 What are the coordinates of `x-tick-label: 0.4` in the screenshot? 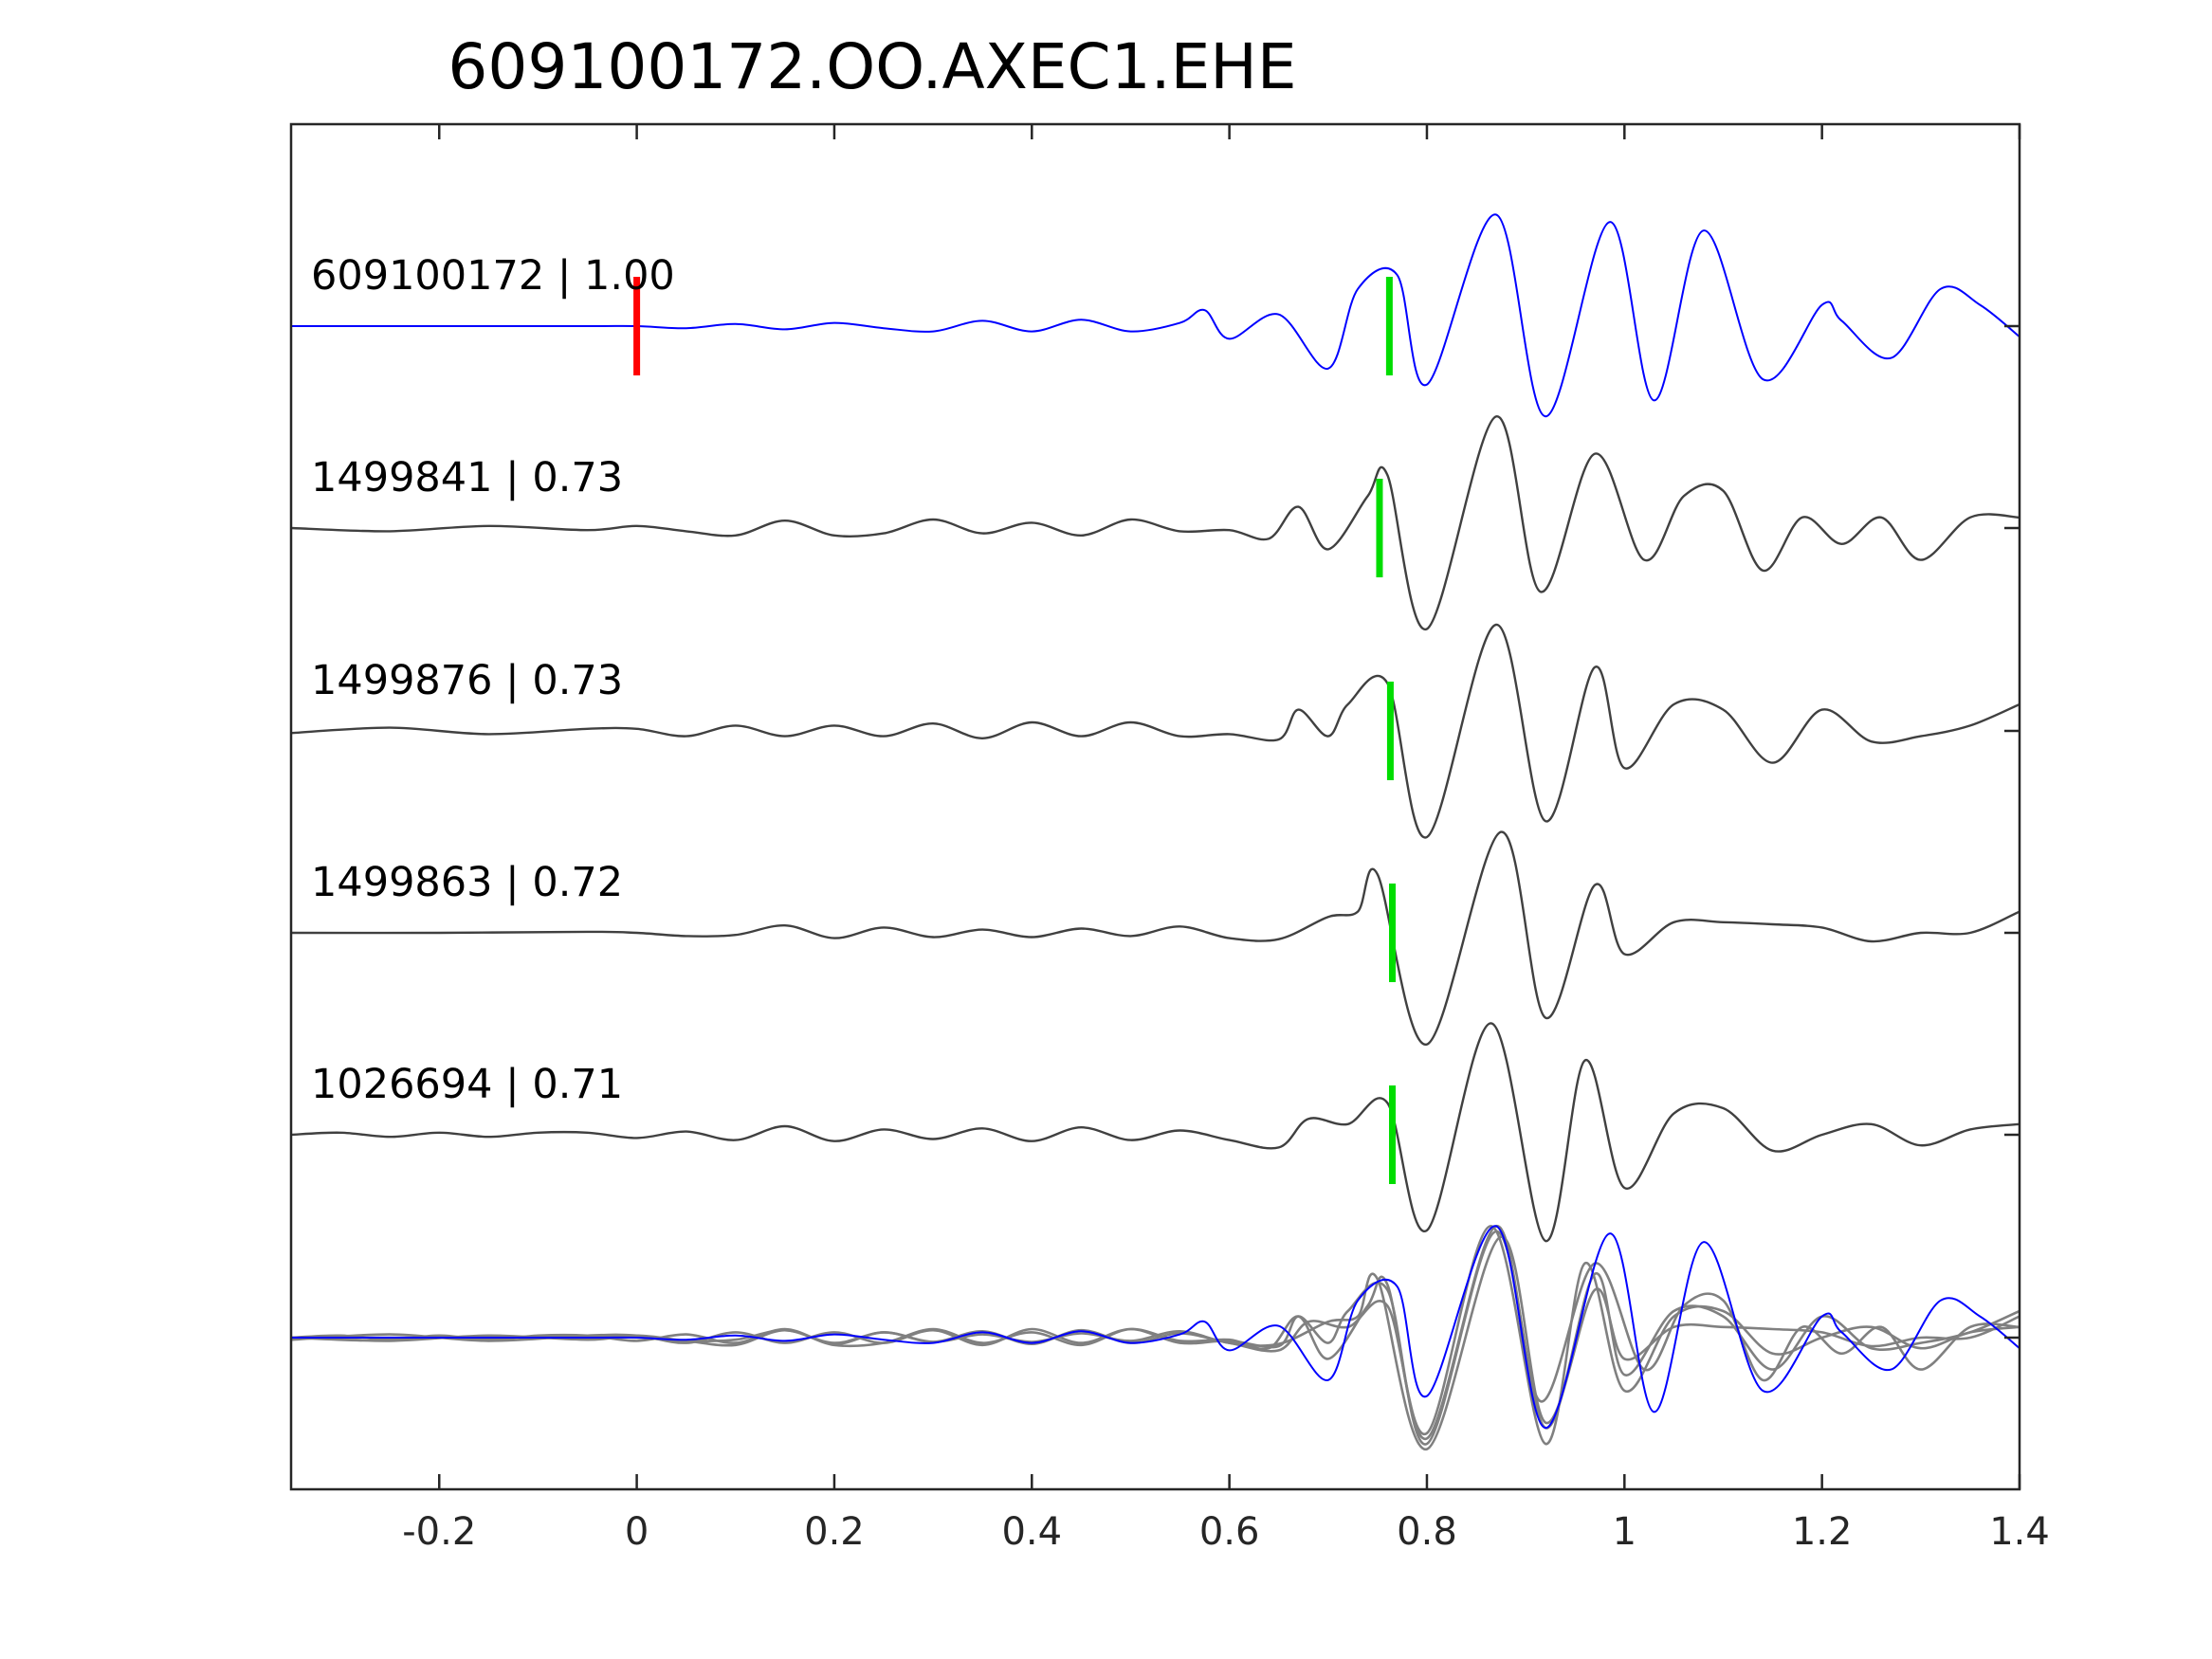 It's located at (1031, 1532).